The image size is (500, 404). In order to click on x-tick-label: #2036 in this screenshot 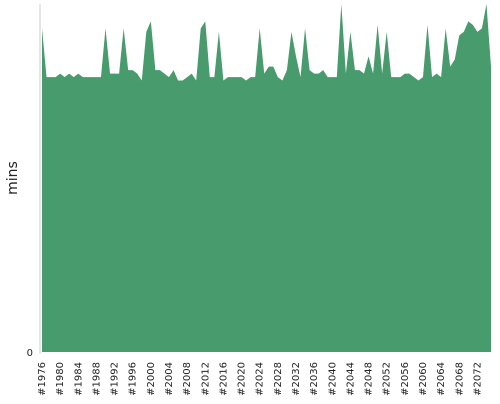, I will do `click(314, 379)`.